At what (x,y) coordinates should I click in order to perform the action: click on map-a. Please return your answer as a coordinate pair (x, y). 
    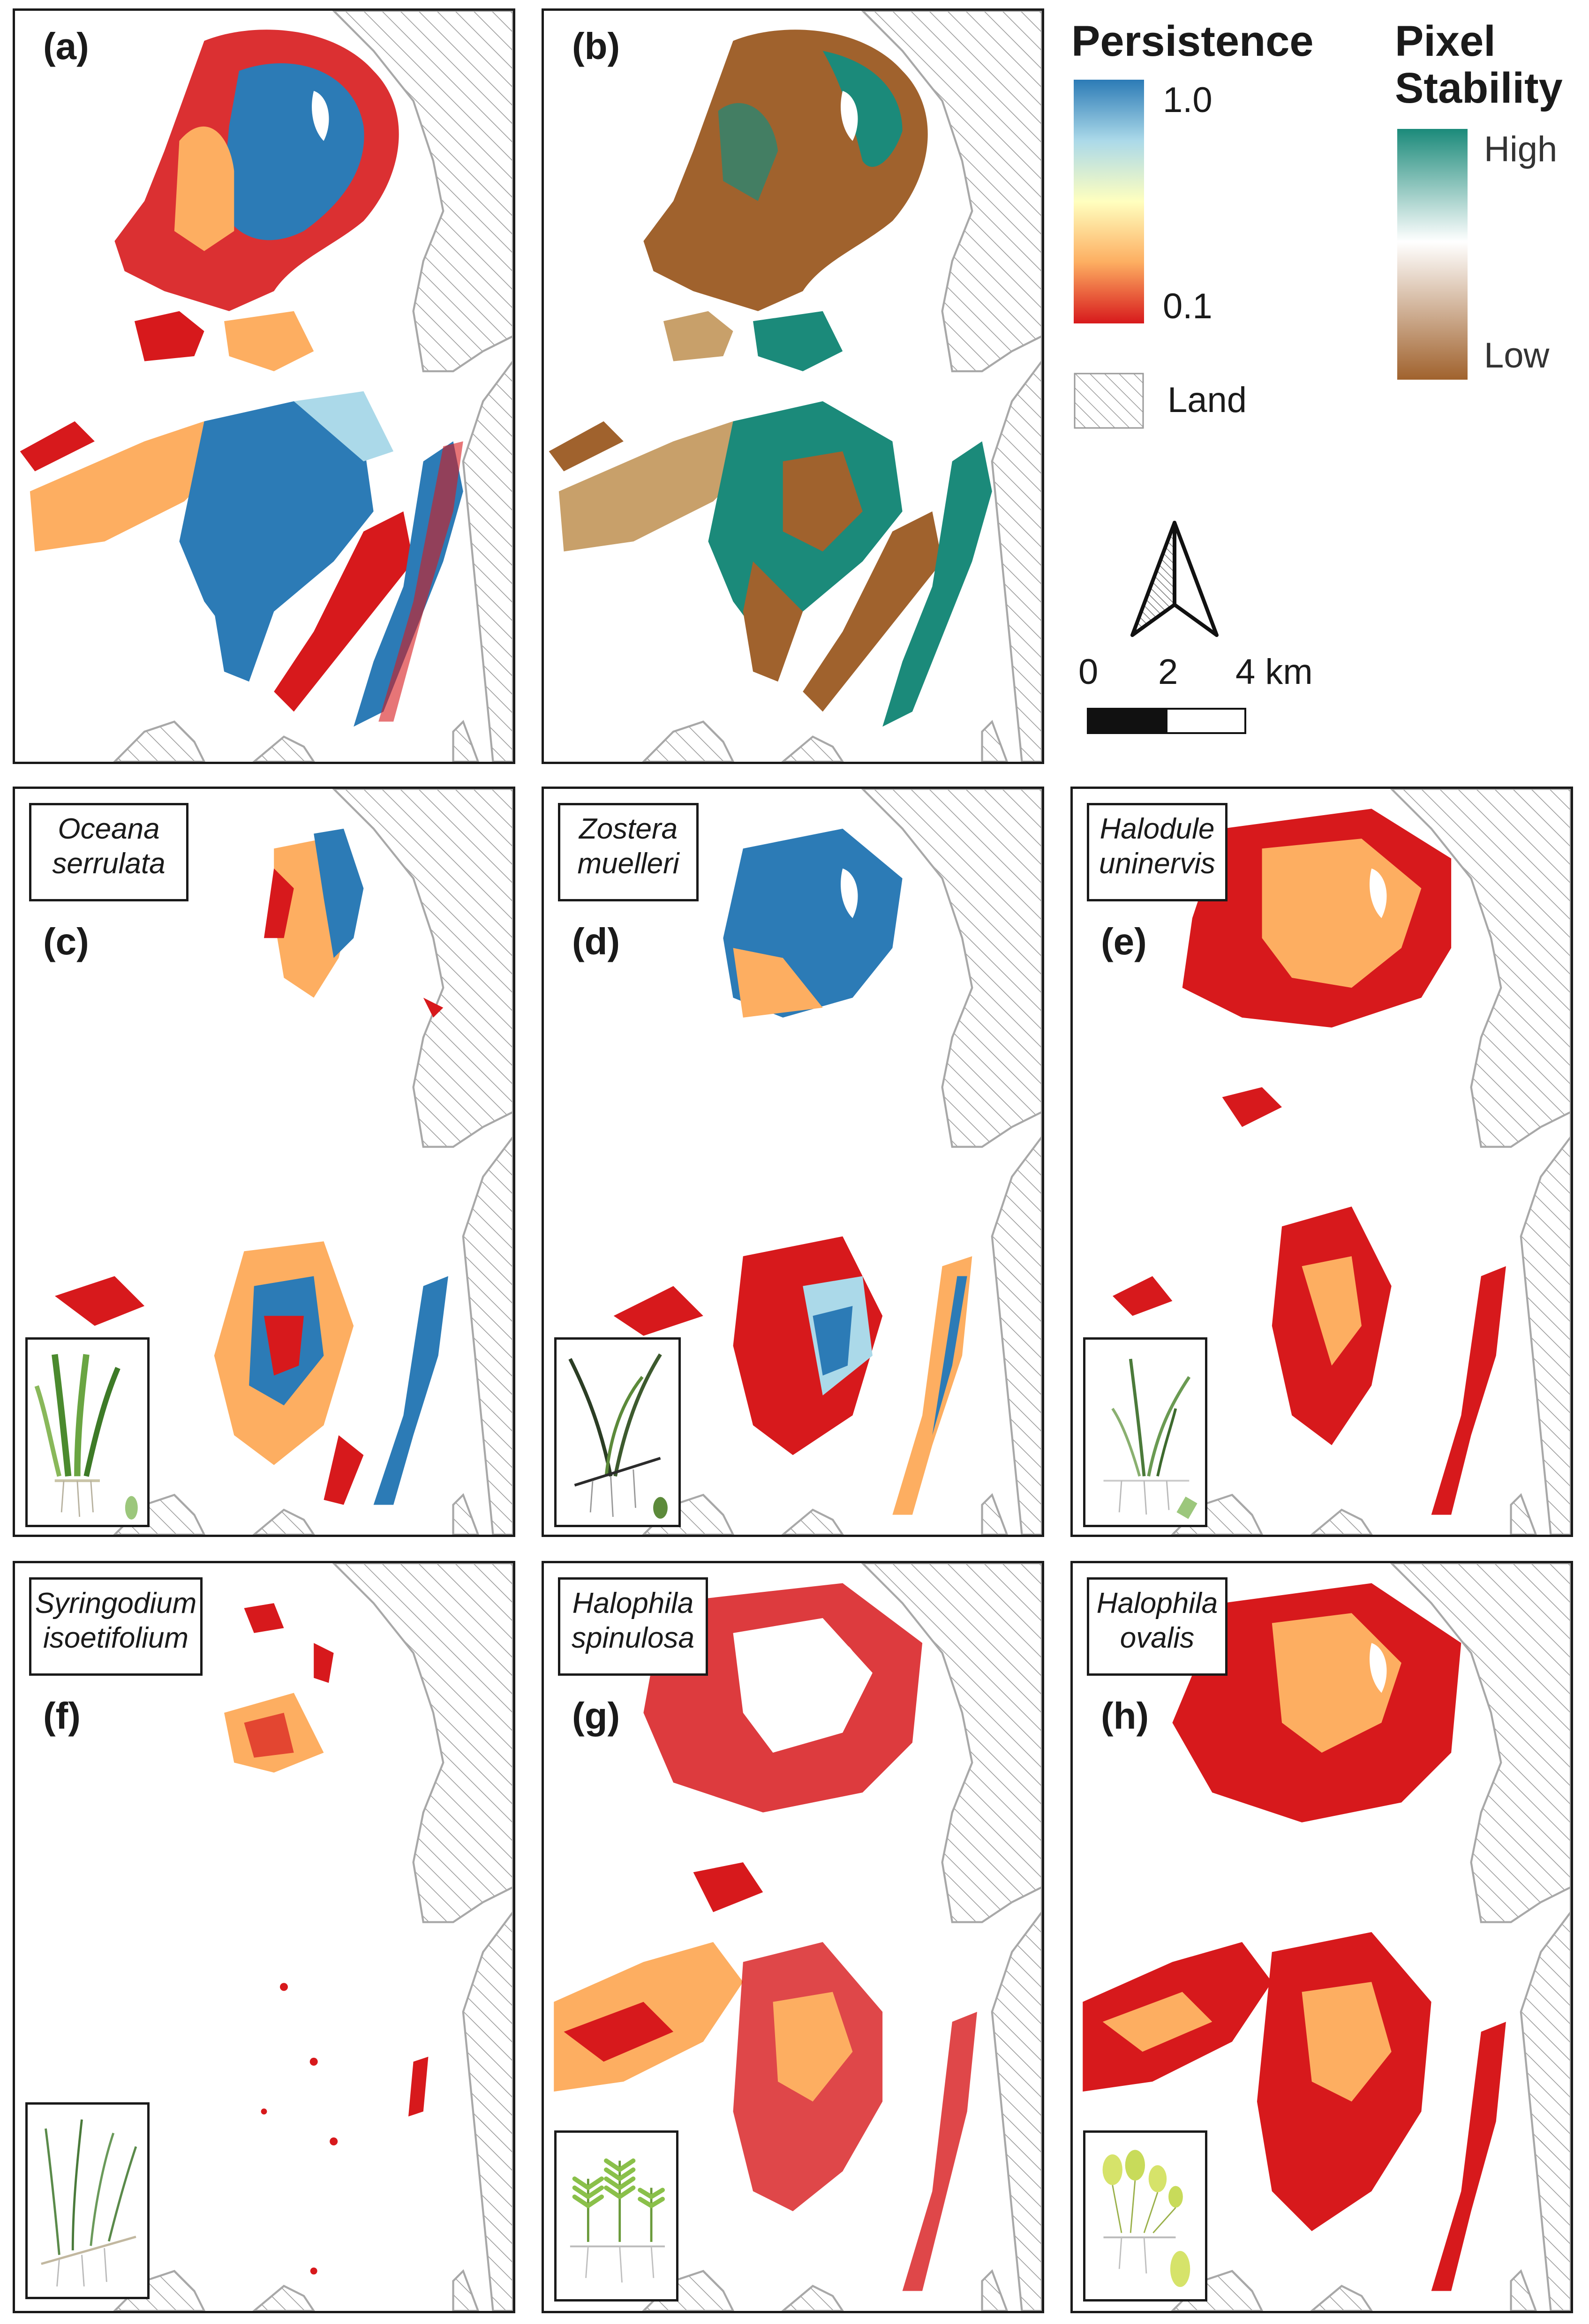
    Looking at the image, I should click on (266, 386).